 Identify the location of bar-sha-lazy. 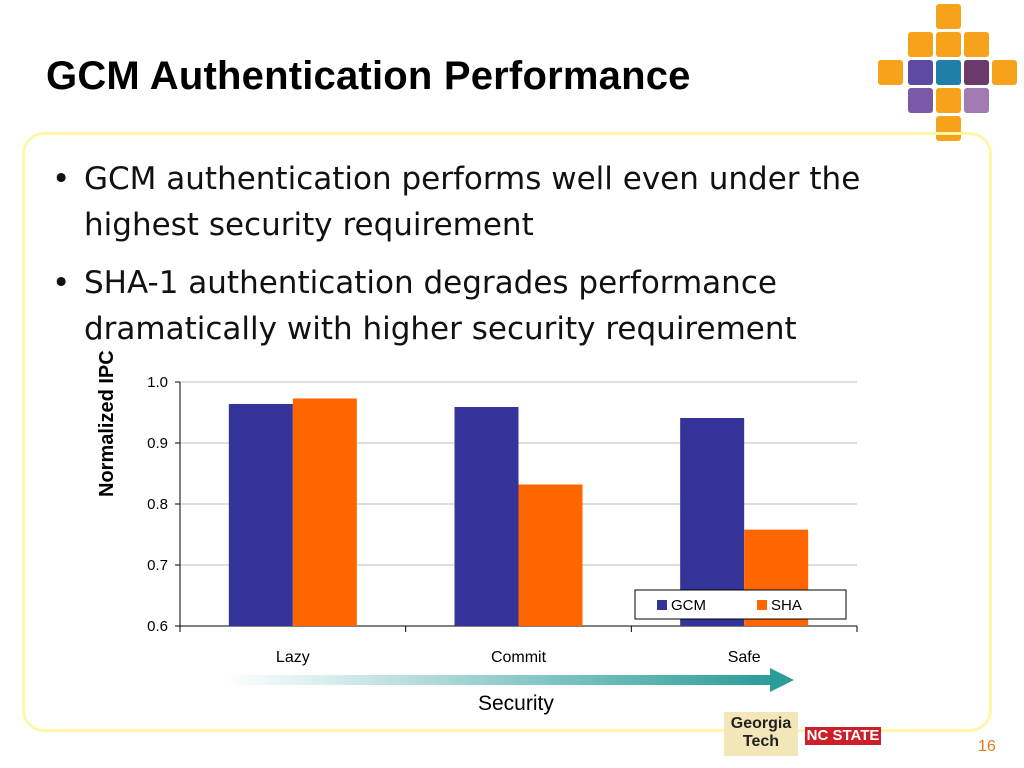
(324, 512).